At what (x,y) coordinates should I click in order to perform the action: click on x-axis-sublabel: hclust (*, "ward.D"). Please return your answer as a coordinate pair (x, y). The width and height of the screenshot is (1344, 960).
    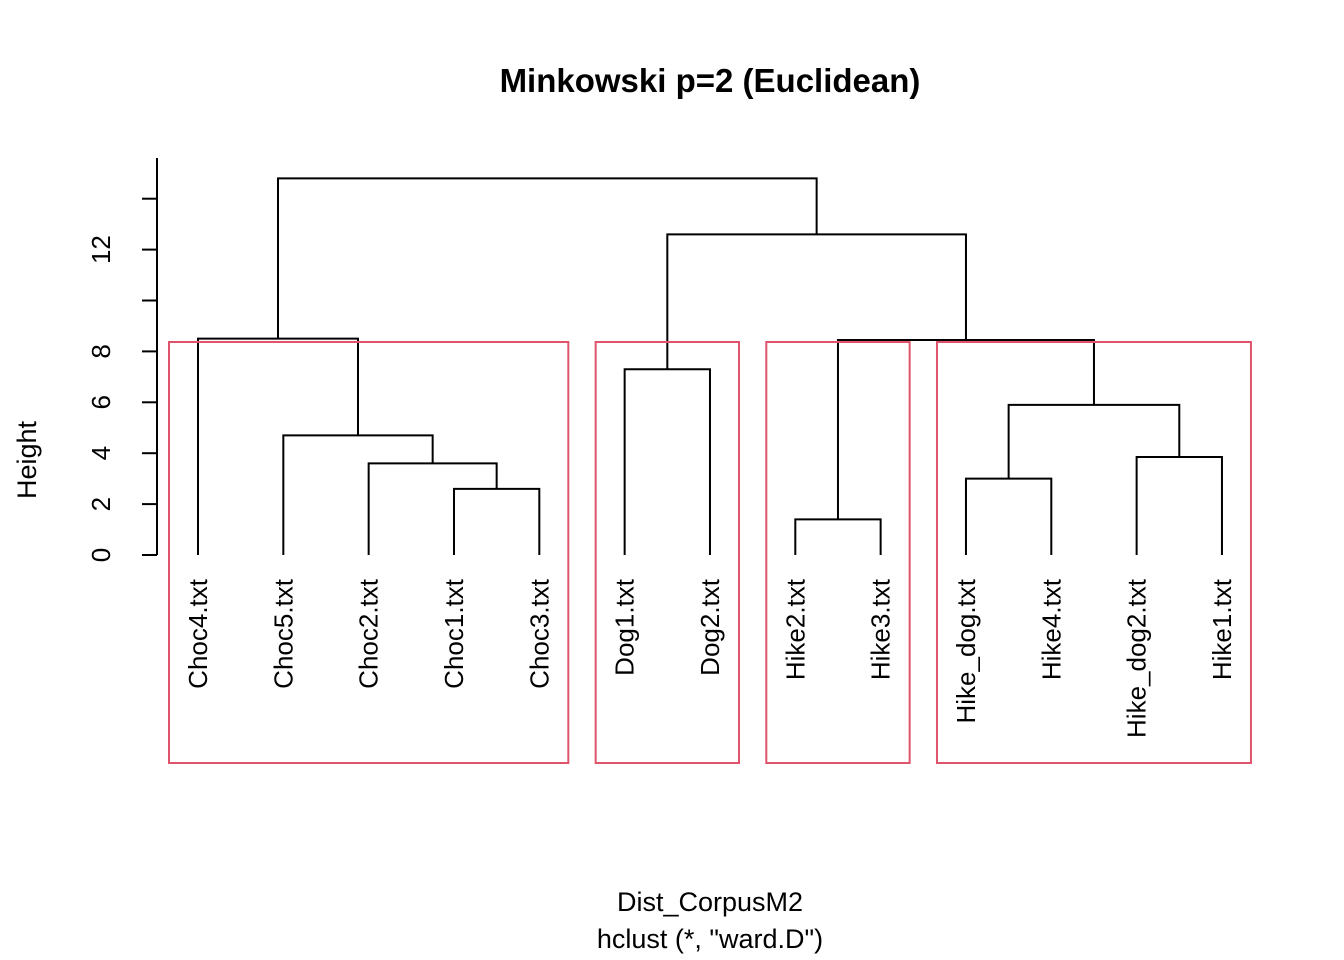
    Looking at the image, I should click on (710, 939).